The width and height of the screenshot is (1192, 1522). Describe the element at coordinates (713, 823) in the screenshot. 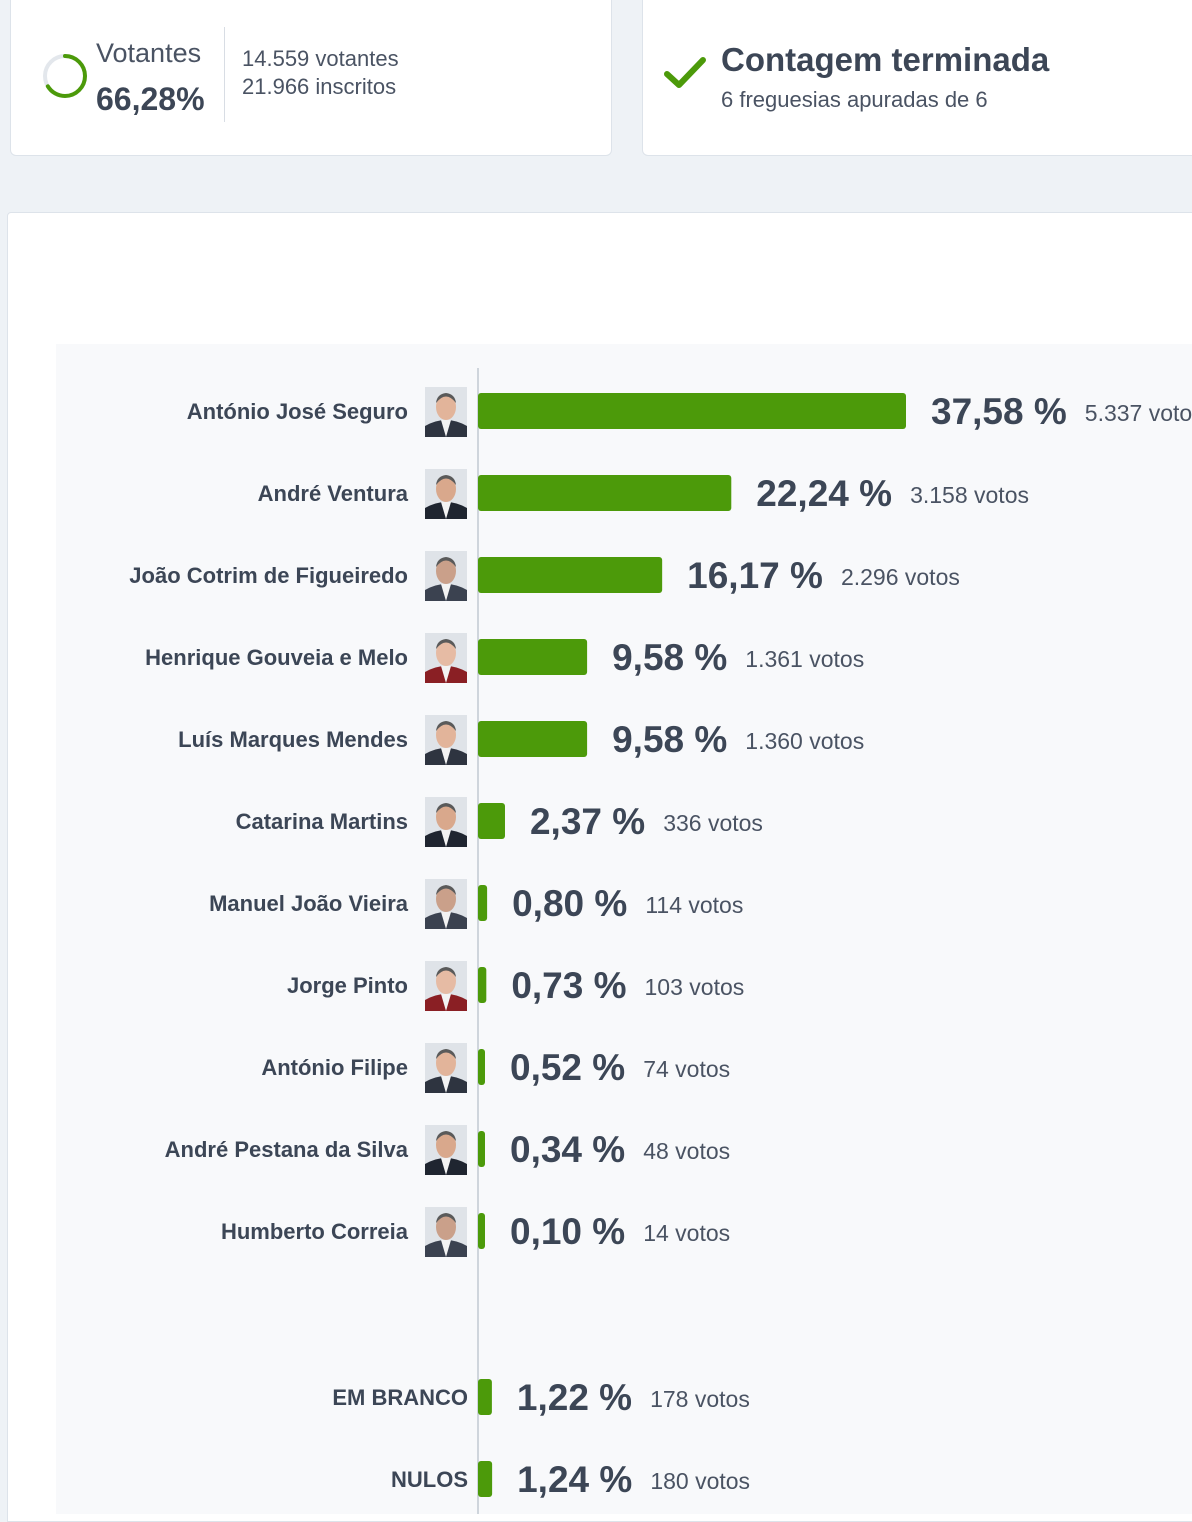

I see `votes-label: 336 votos` at that location.